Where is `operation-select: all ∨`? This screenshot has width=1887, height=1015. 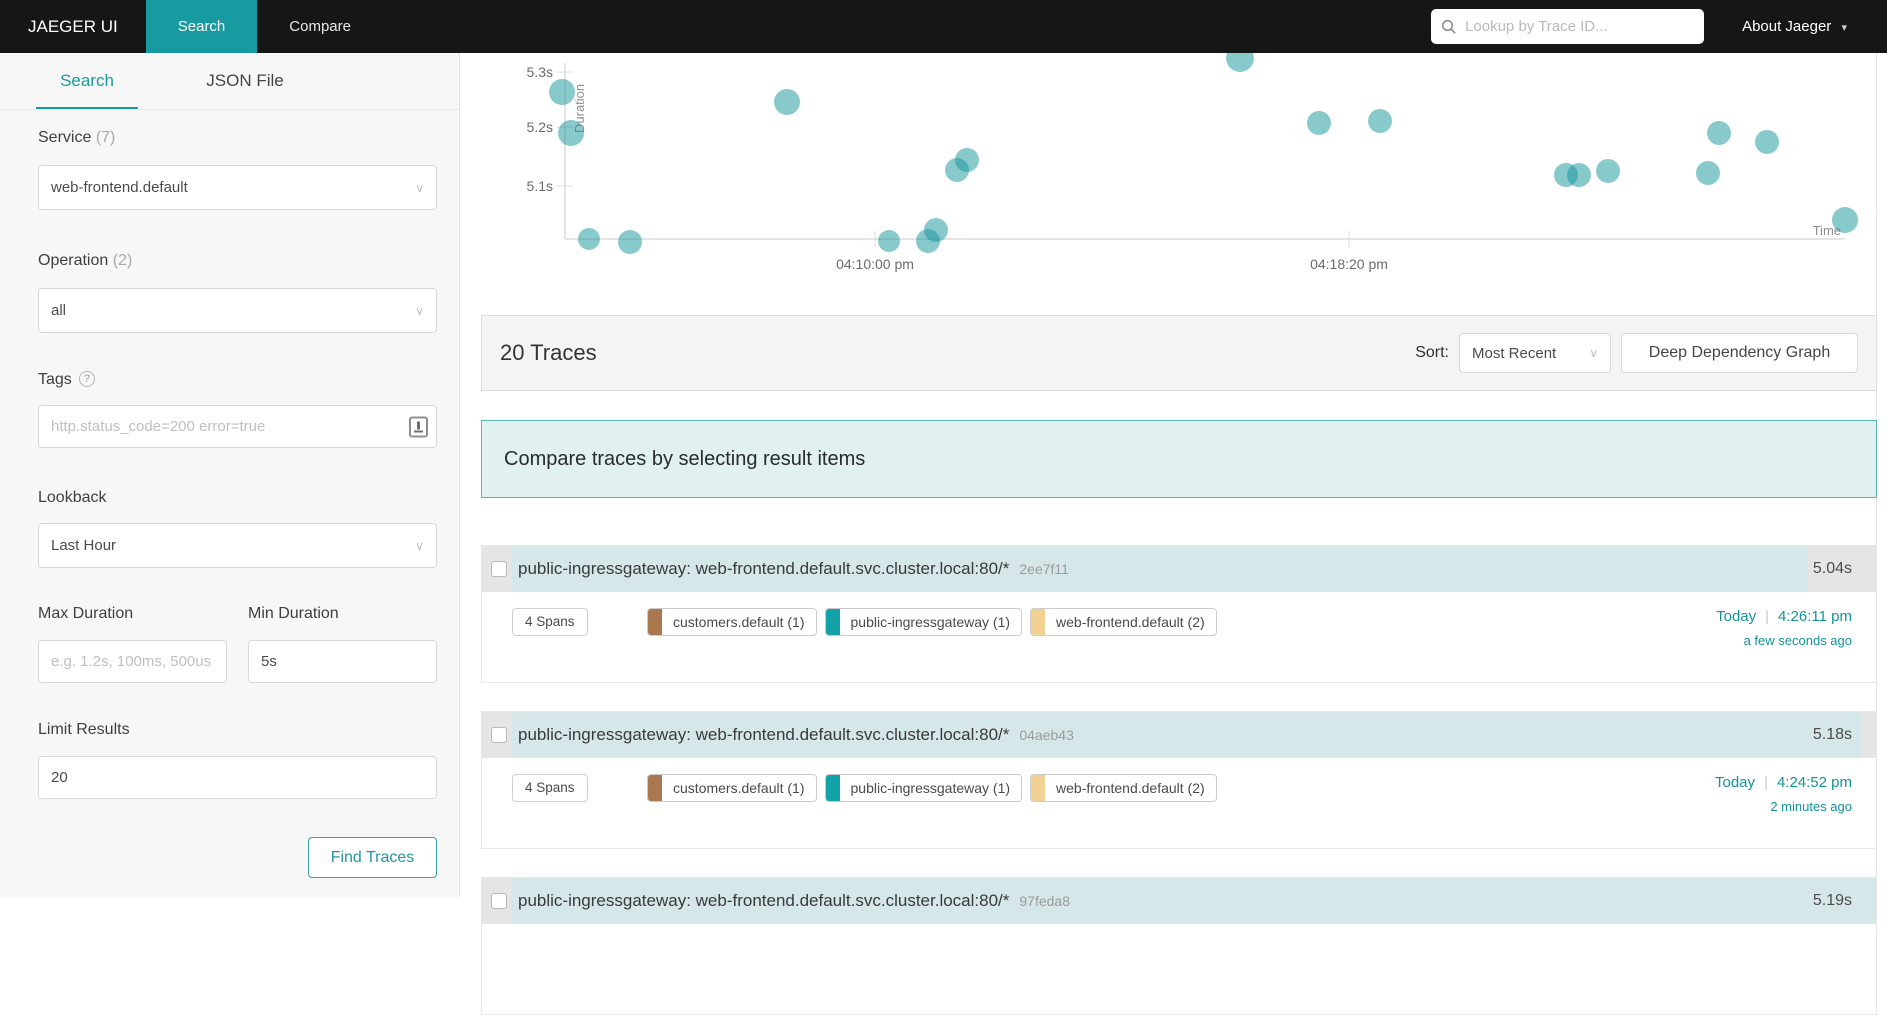 operation-select: all ∨ is located at coordinates (237, 310).